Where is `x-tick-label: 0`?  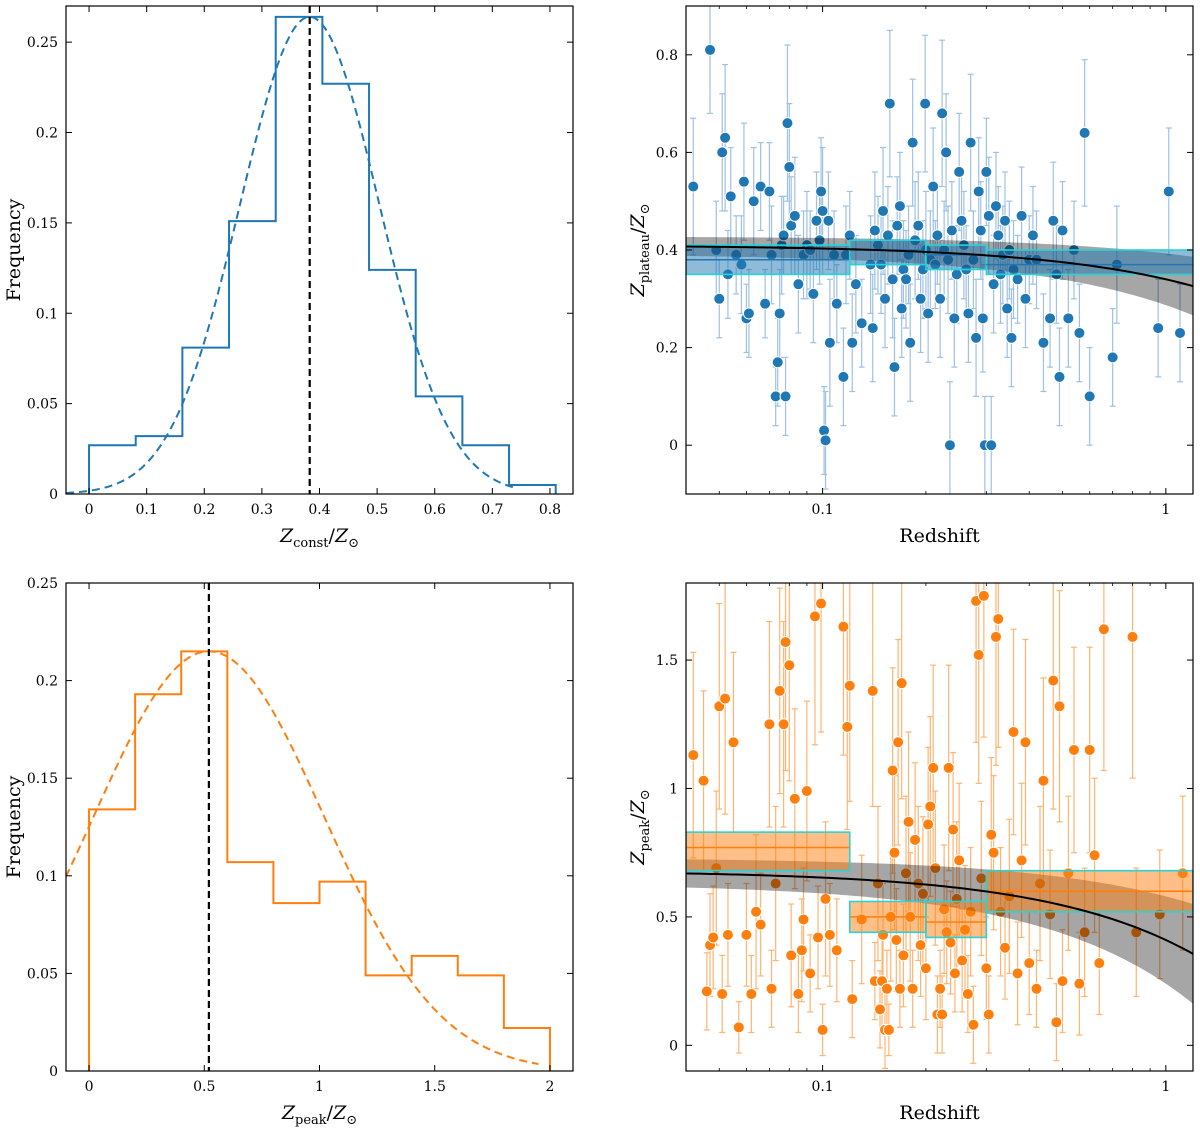
x-tick-label: 0 is located at coordinates (89, 510).